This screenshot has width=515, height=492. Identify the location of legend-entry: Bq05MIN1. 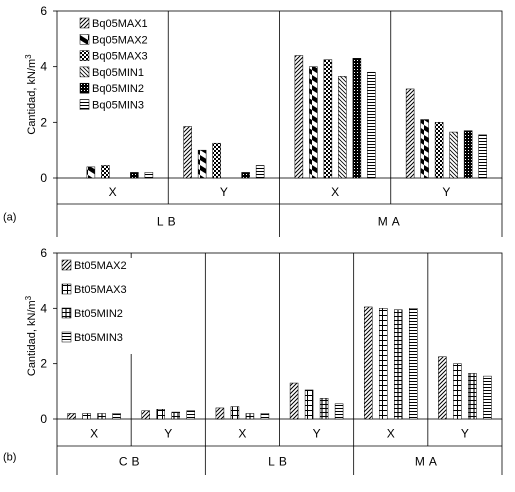
(118, 73).